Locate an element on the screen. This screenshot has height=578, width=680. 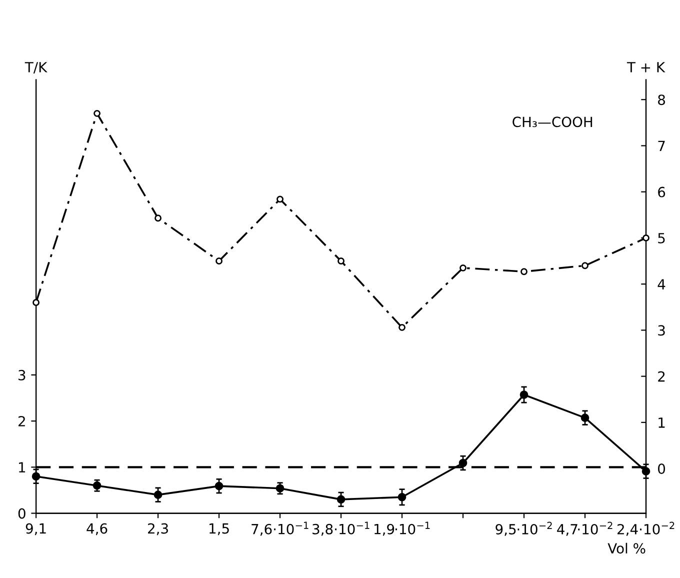
x-axis-title: Vol % is located at coordinates (627, 548).